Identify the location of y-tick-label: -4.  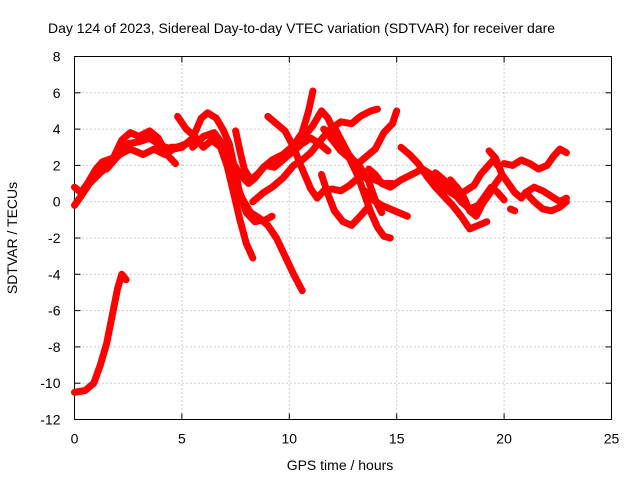
(54, 274).